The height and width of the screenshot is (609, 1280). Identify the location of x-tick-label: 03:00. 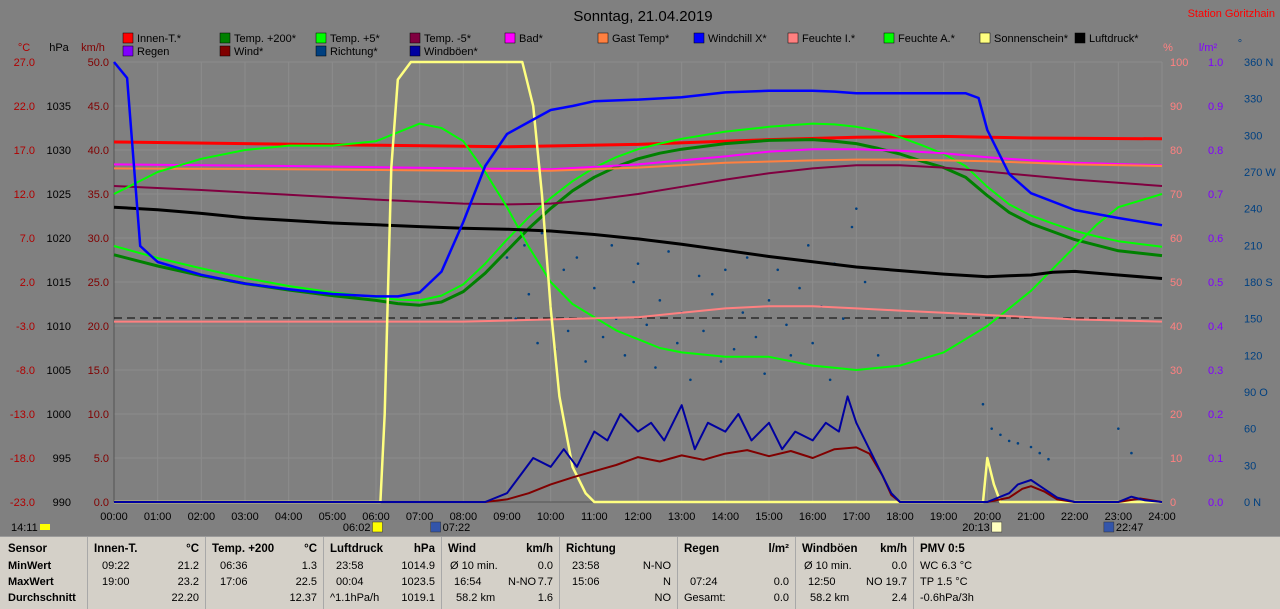
(245, 517).